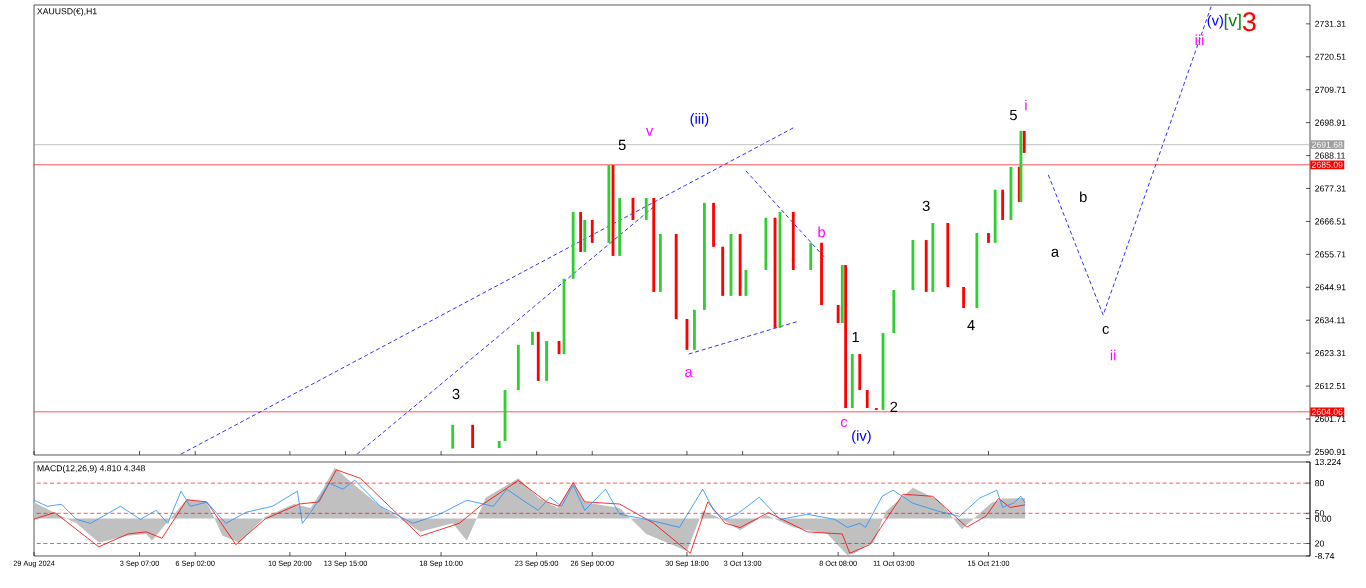 The height and width of the screenshot is (588, 1366). Describe the element at coordinates (1199, 40) in the screenshot. I see `annotation: iii` at that location.